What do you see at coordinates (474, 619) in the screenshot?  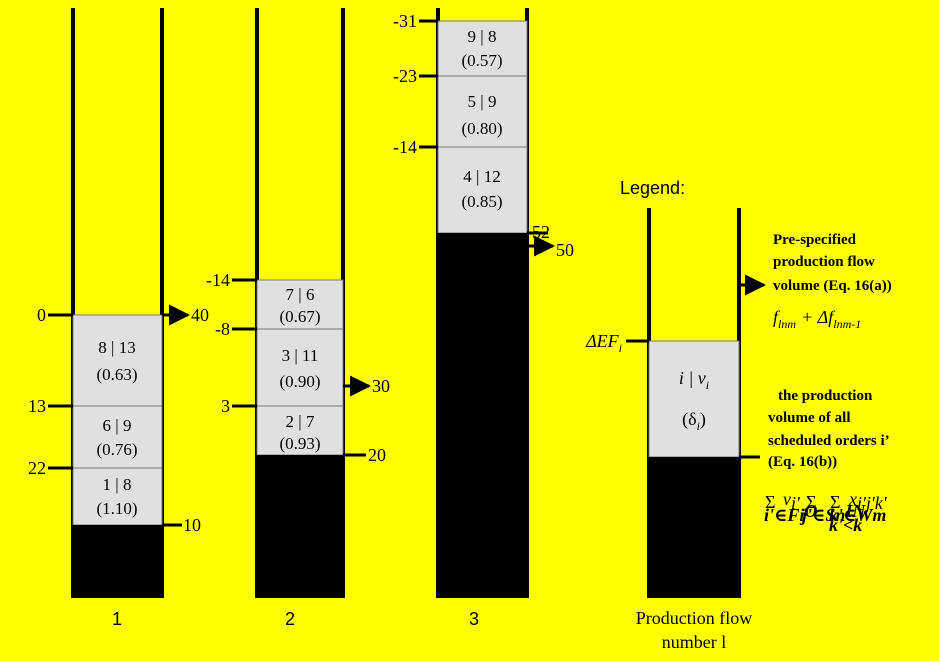 I see `column-3-number: 3` at bounding box center [474, 619].